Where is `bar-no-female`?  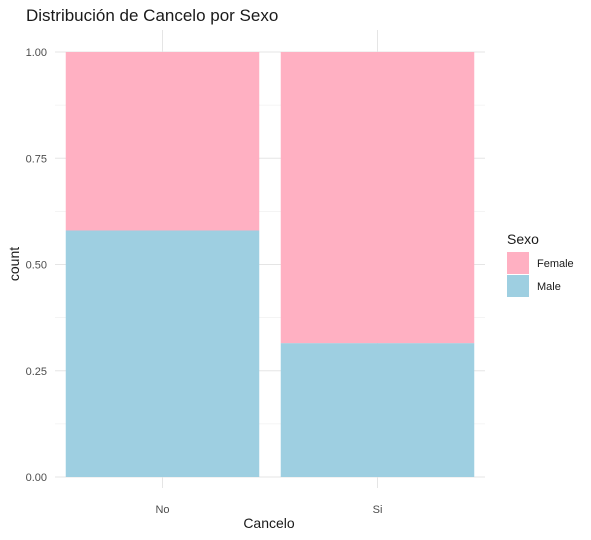
bar-no-female is located at coordinates (162, 141).